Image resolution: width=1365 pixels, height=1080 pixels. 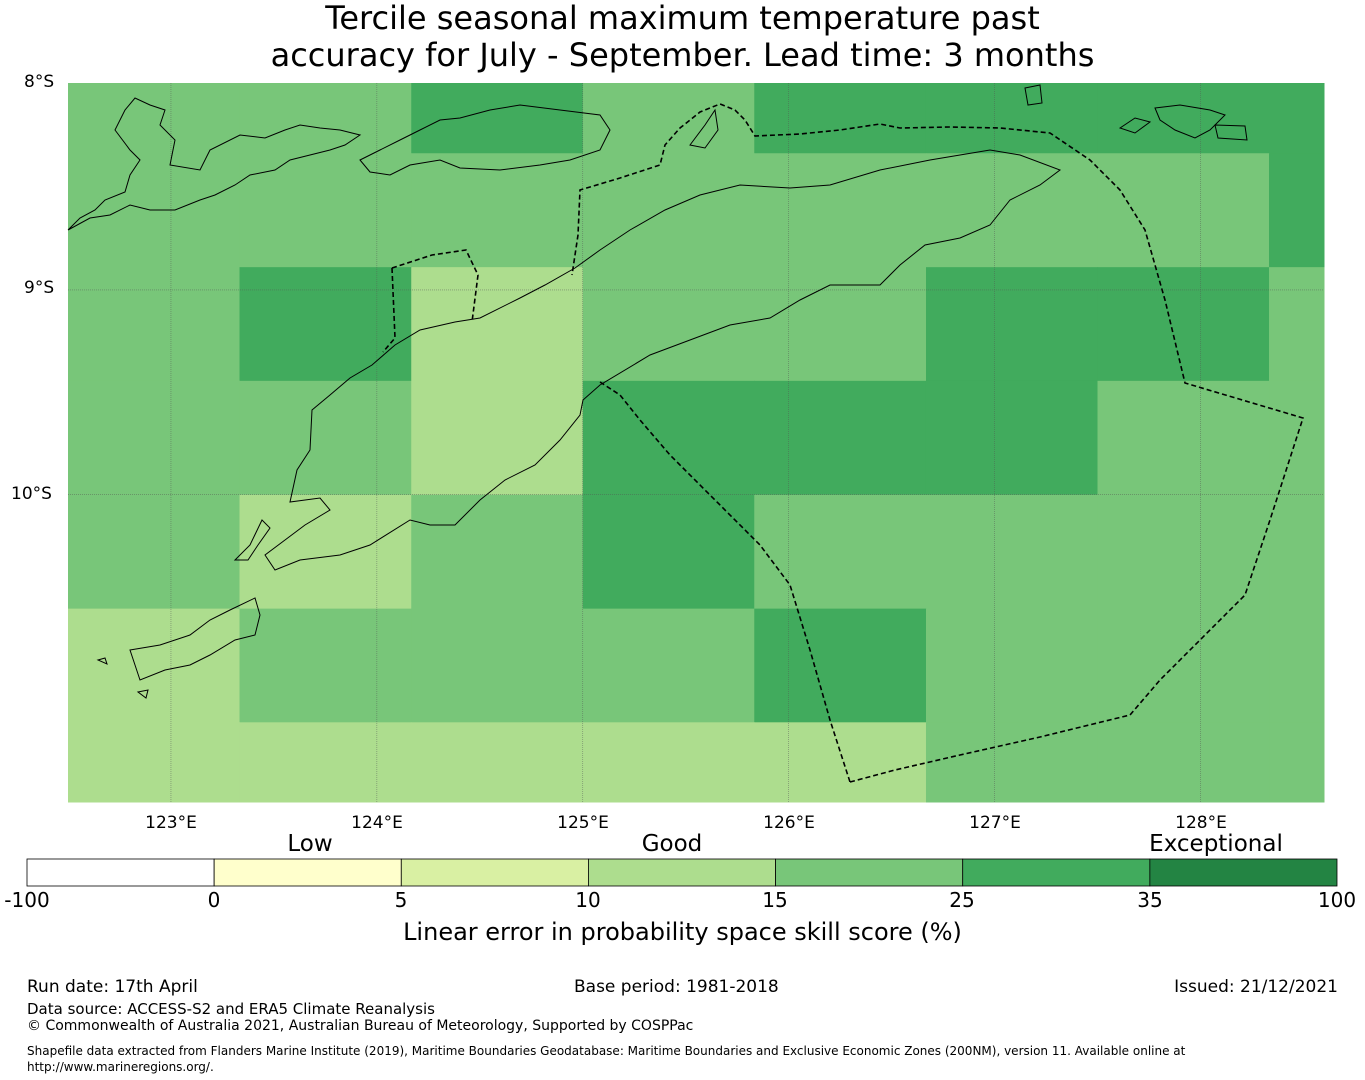 What do you see at coordinates (676, 987) in the screenshot?
I see `base-period: Base period: 1981-2018` at bounding box center [676, 987].